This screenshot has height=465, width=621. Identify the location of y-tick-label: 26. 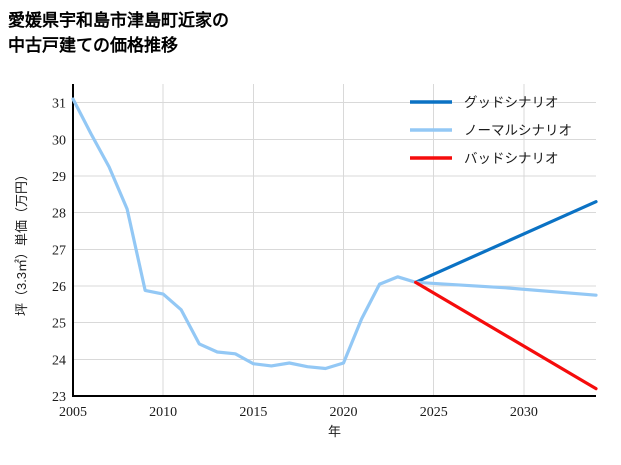
(59, 287).